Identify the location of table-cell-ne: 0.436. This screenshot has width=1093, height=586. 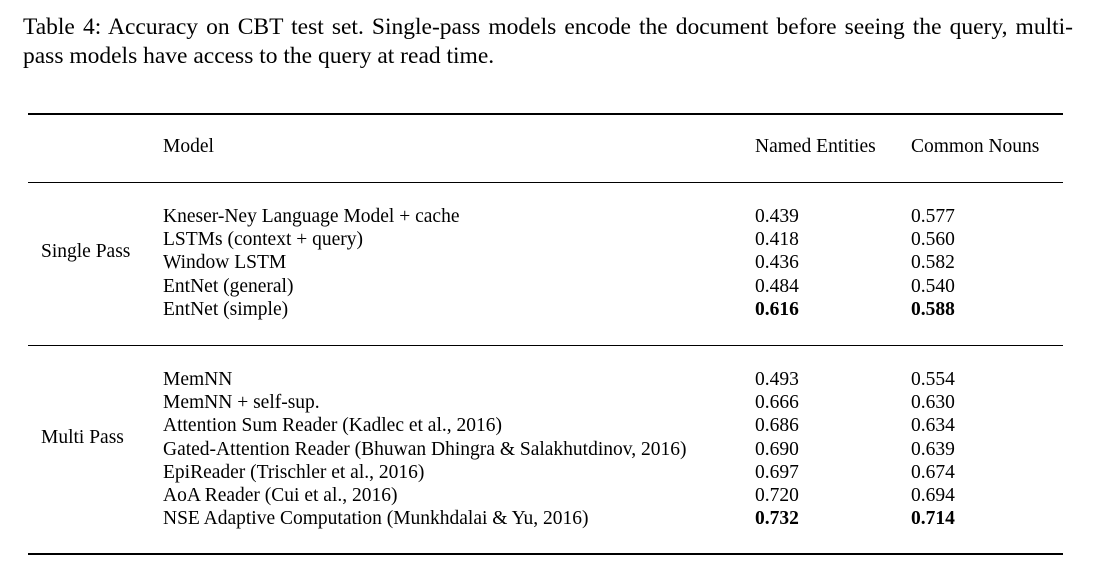
(777, 263).